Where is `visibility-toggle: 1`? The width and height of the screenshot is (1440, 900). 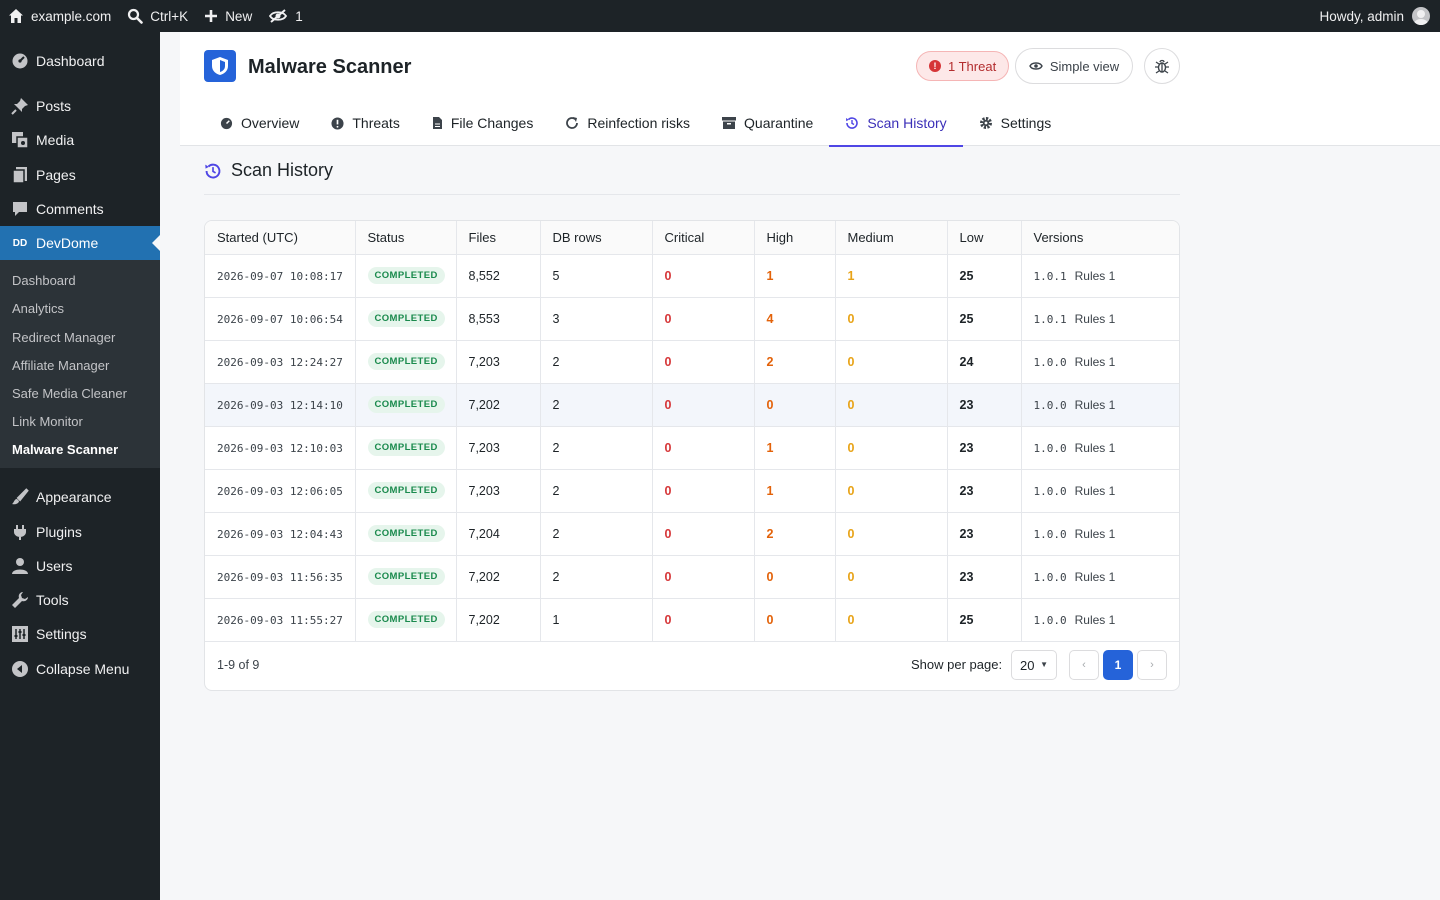
visibility-toggle: 1 is located at coordinates (285, 16).